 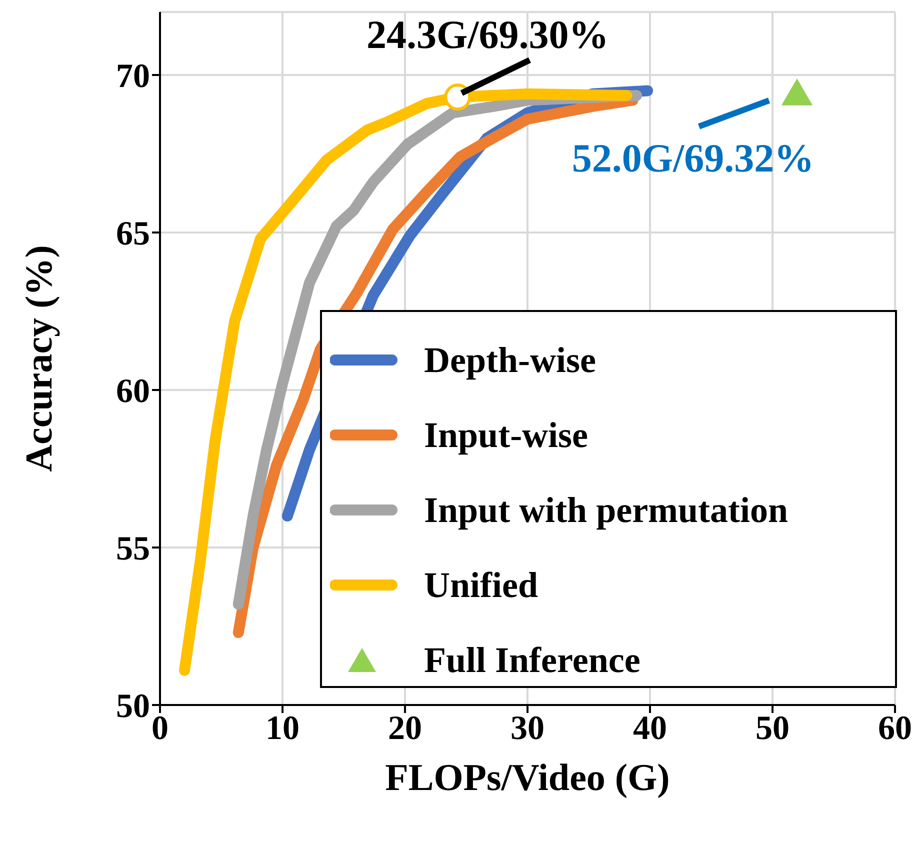 What do you see at coordinates (895, 729) in the screenshot?
I see `x-tick-label: 60` at bounding box center [895, 729].